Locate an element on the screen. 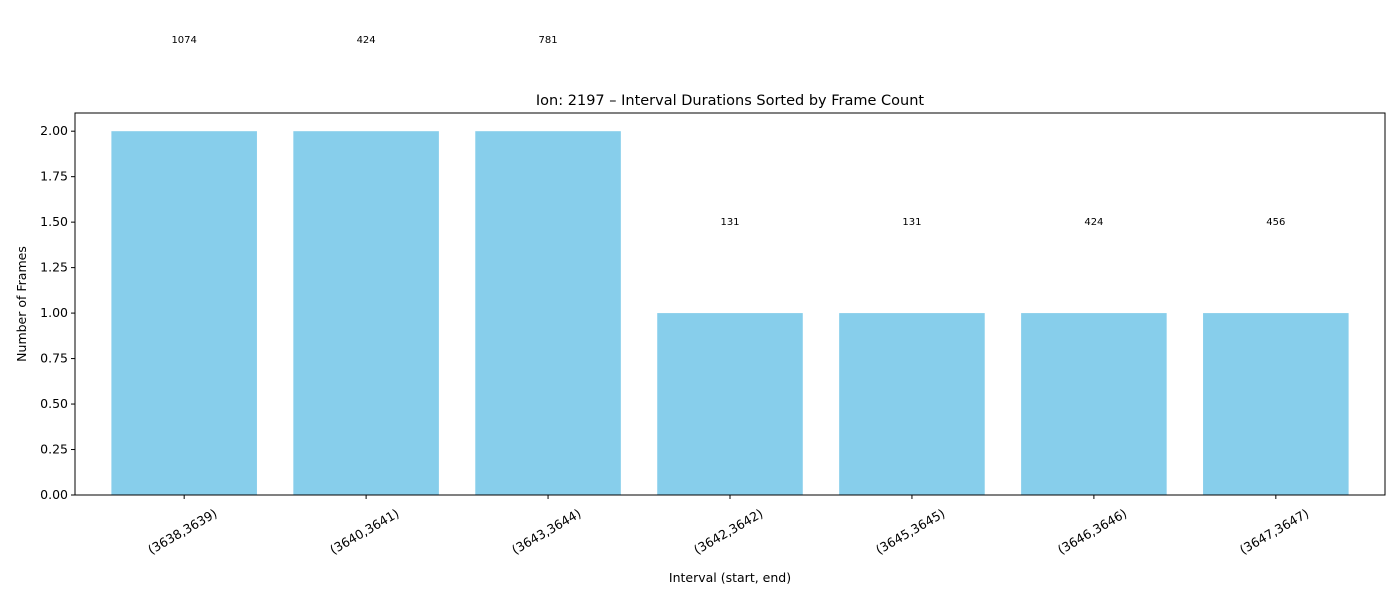 This screenshot has width=1400, height=600. x-tick-label: (3640,3641) is located at coordinates (364, 532).